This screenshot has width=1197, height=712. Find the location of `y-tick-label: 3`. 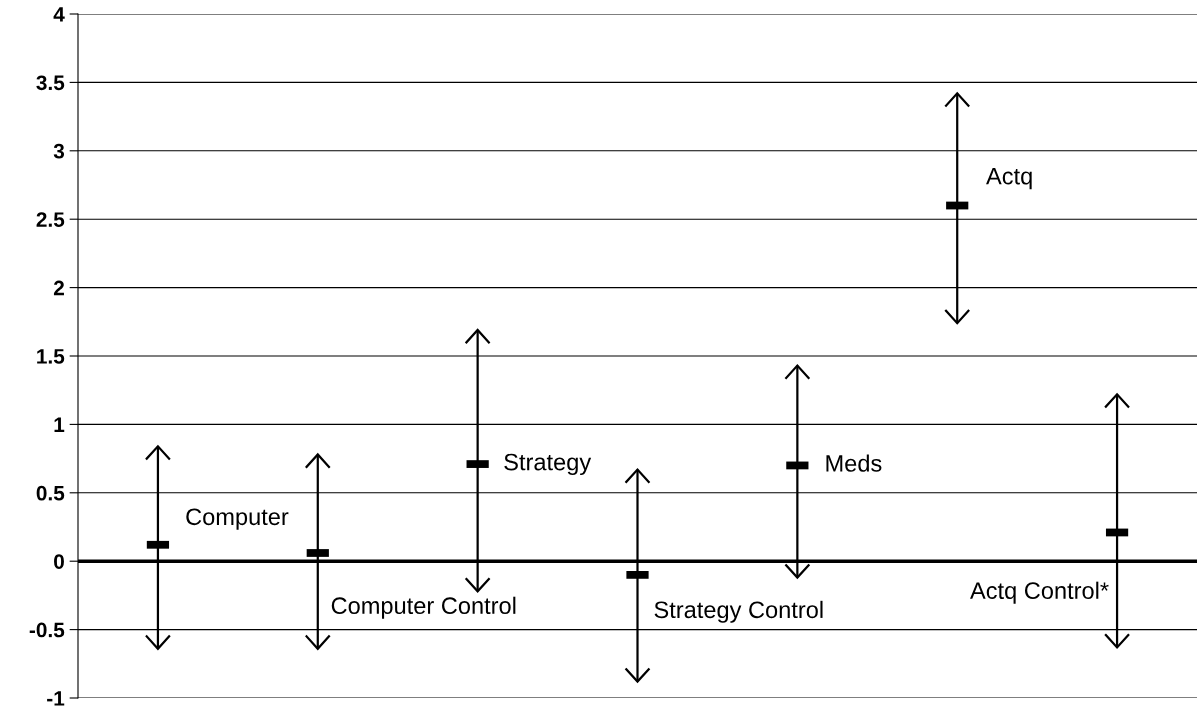

y-tick-label: 3 is located at coordinates (59, 151).